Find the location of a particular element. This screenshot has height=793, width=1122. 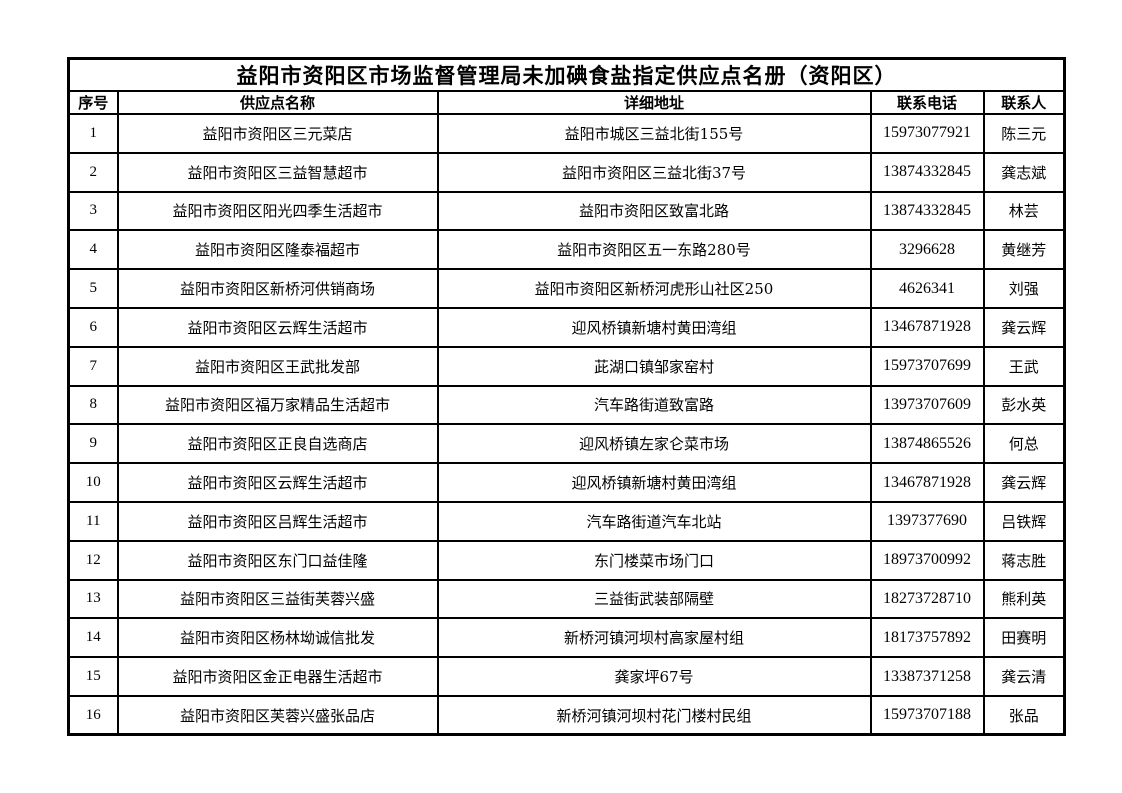

cell-supplier-name: 益阳市资阳区王武批发部 is located at coordinates (277, 366).